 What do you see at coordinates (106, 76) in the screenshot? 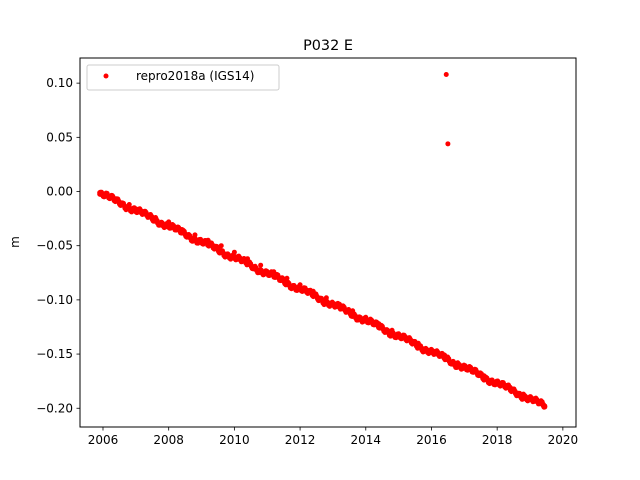
I see `legend-marker` at bounding box center [106, 76].